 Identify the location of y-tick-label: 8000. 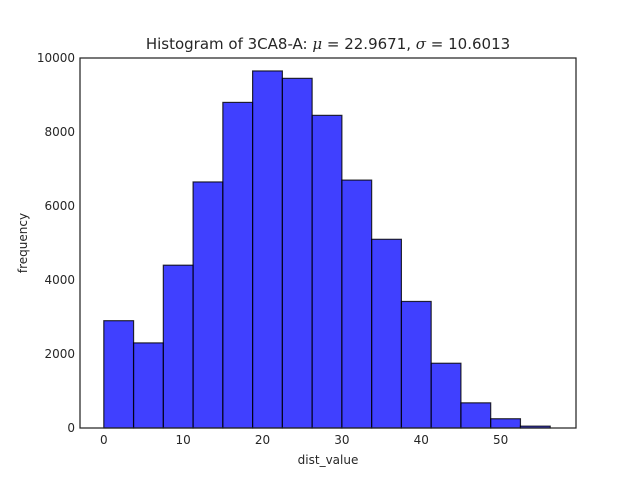
(59, 132).